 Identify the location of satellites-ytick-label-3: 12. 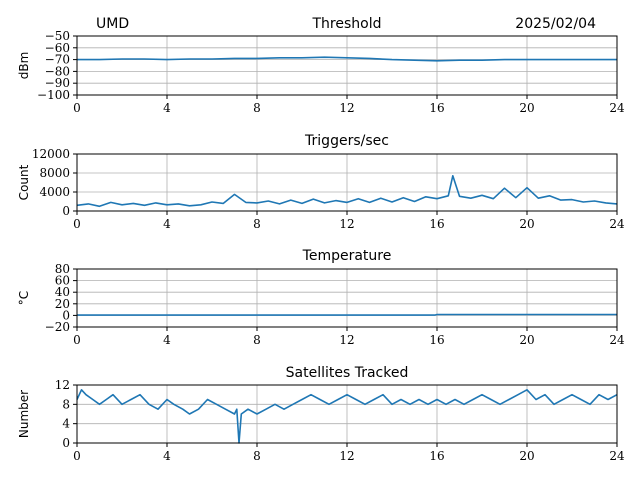
(62, 385).